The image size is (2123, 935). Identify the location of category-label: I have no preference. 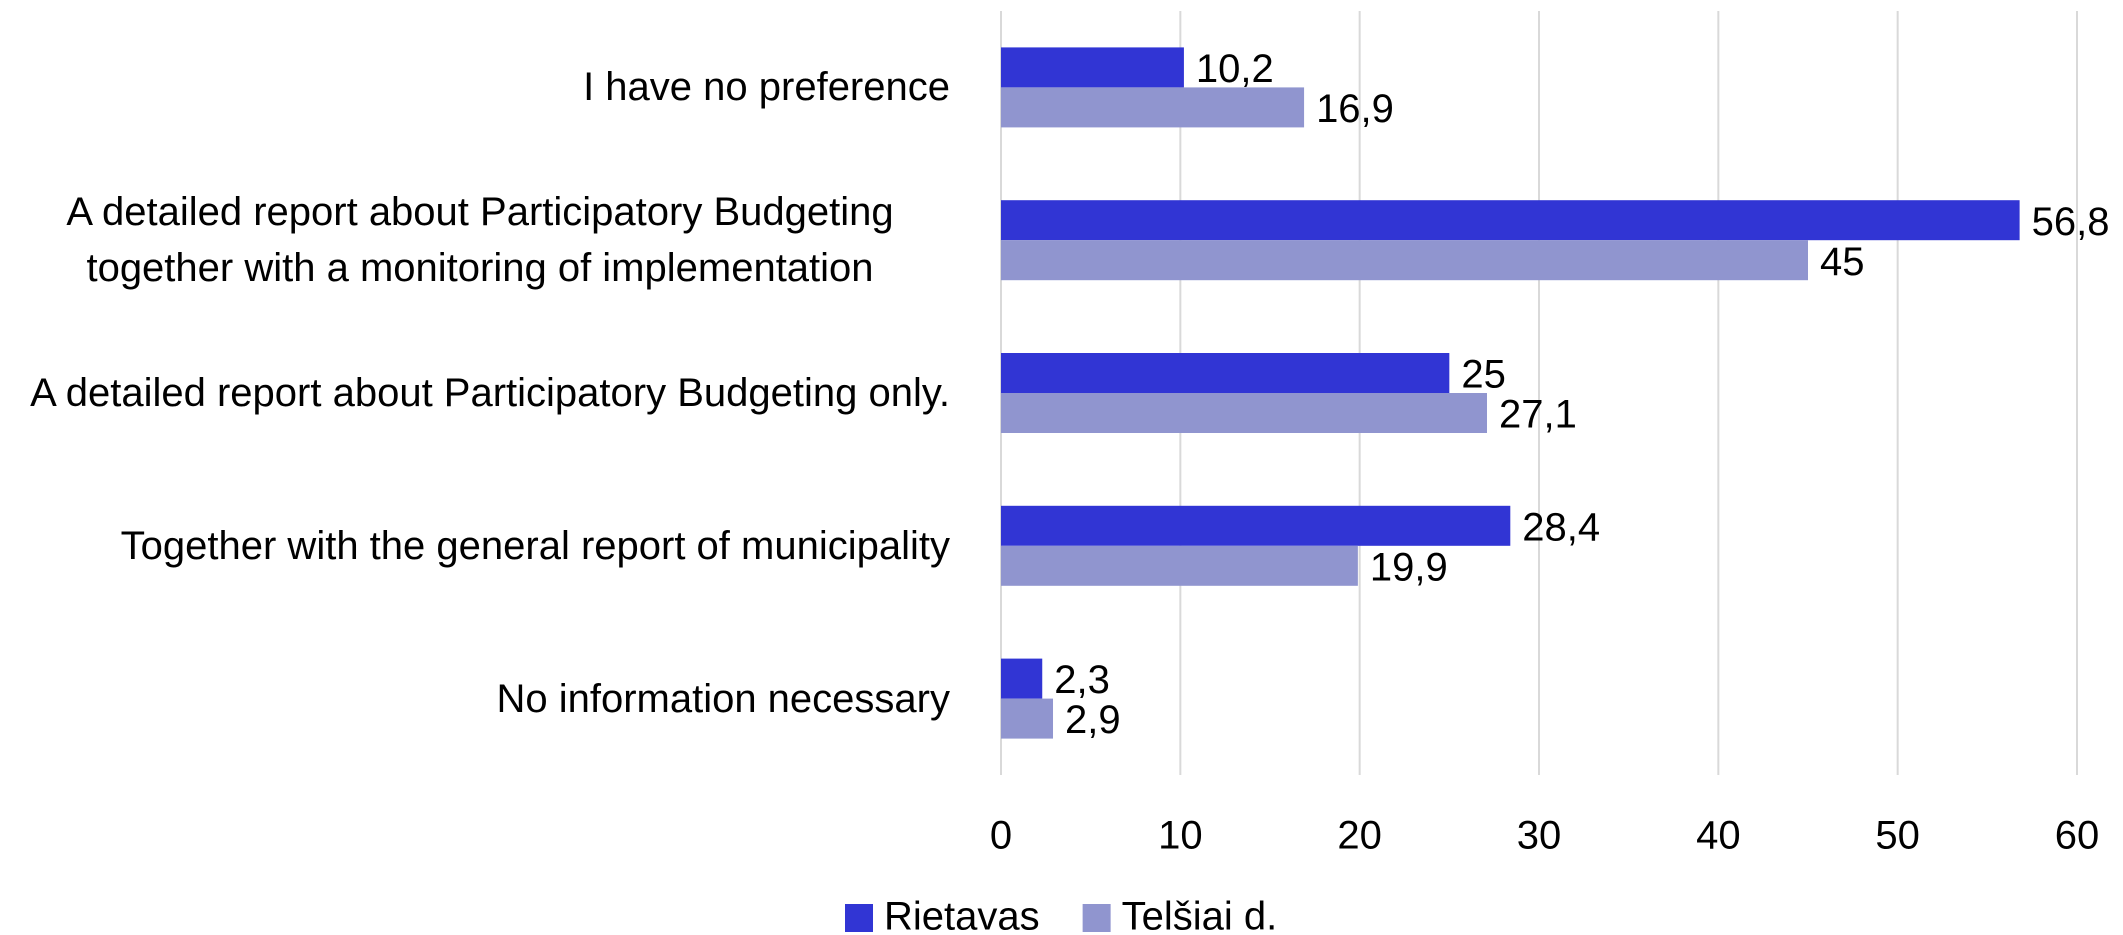
(480, 87).